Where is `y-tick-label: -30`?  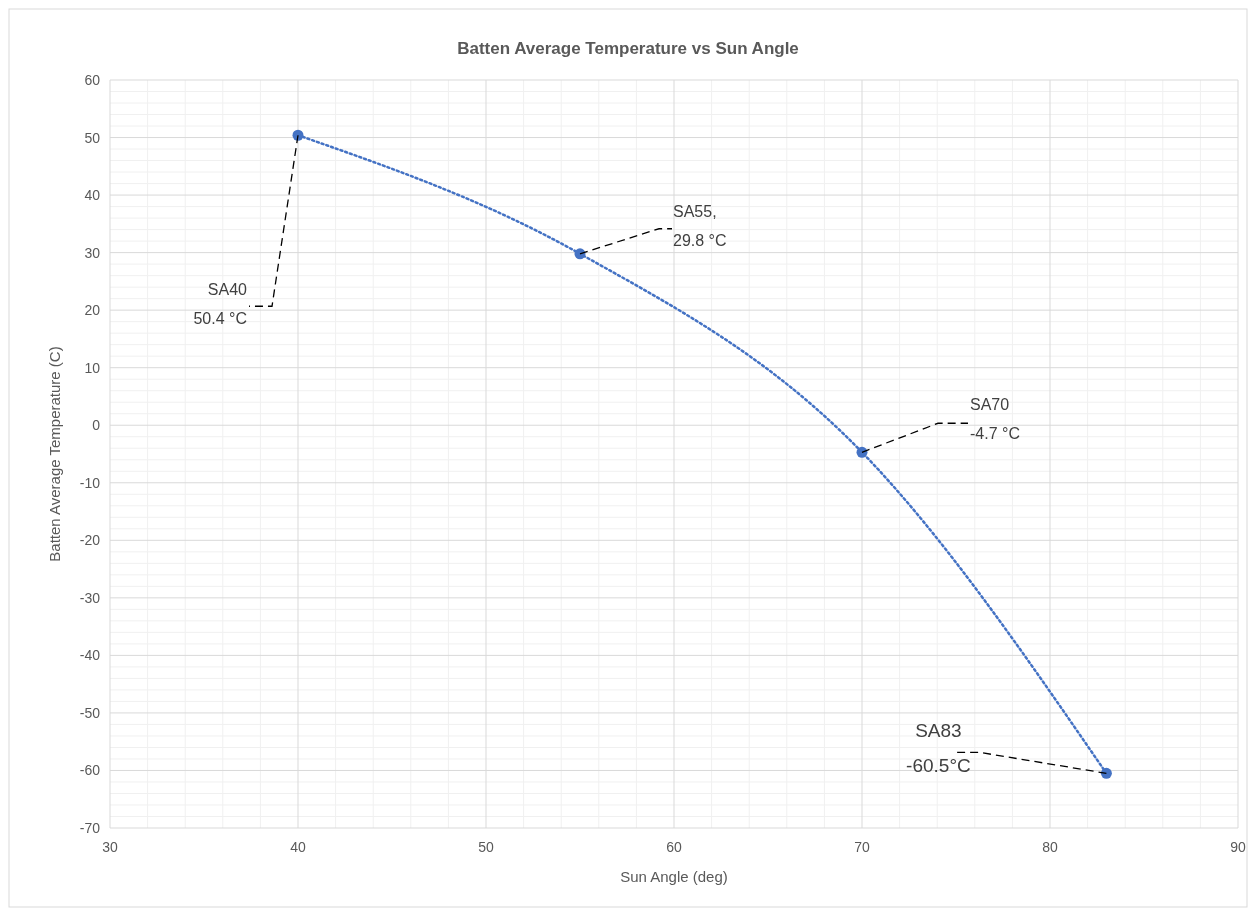 y-tick-label: -30 is located at coordinates (90, 597).